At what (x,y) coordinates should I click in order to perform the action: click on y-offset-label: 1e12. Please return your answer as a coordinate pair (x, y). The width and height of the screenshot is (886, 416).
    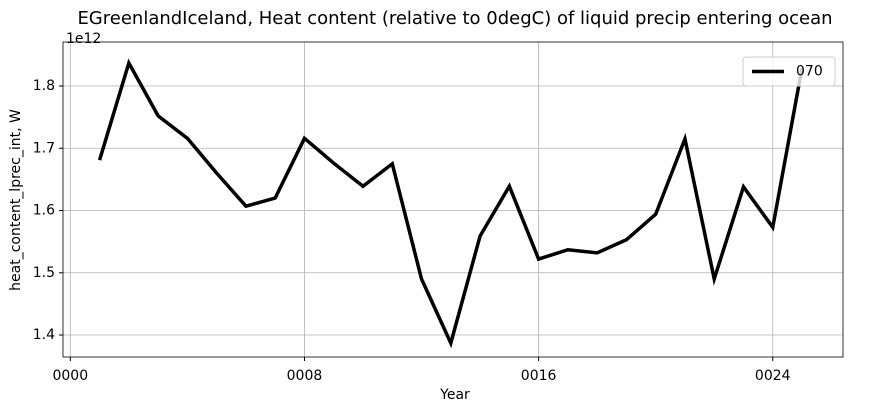
    Looking at the image, I should click on (83, 39).